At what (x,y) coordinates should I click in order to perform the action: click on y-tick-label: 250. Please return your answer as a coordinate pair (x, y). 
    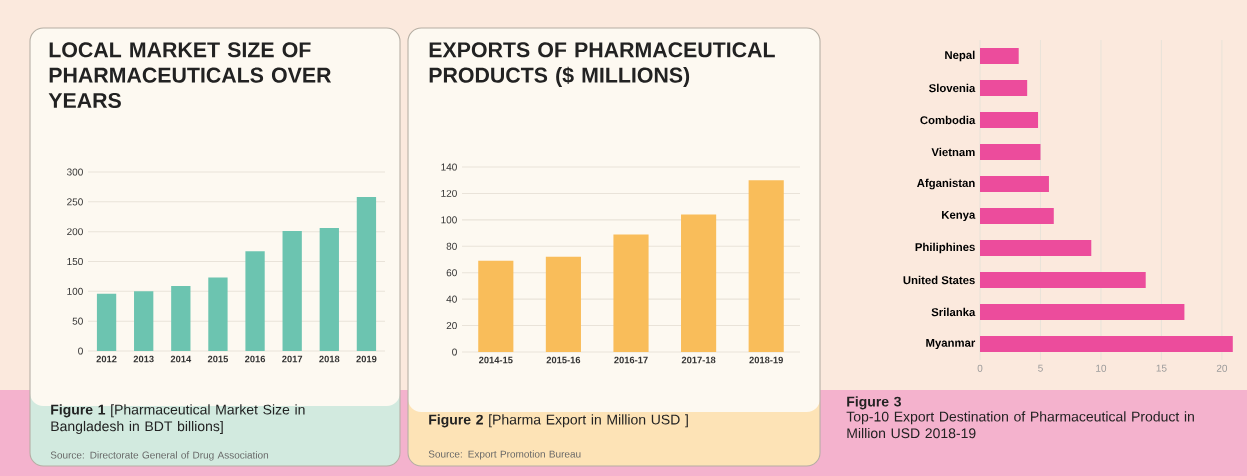
    Looking at the image, I should click on (75, 202).